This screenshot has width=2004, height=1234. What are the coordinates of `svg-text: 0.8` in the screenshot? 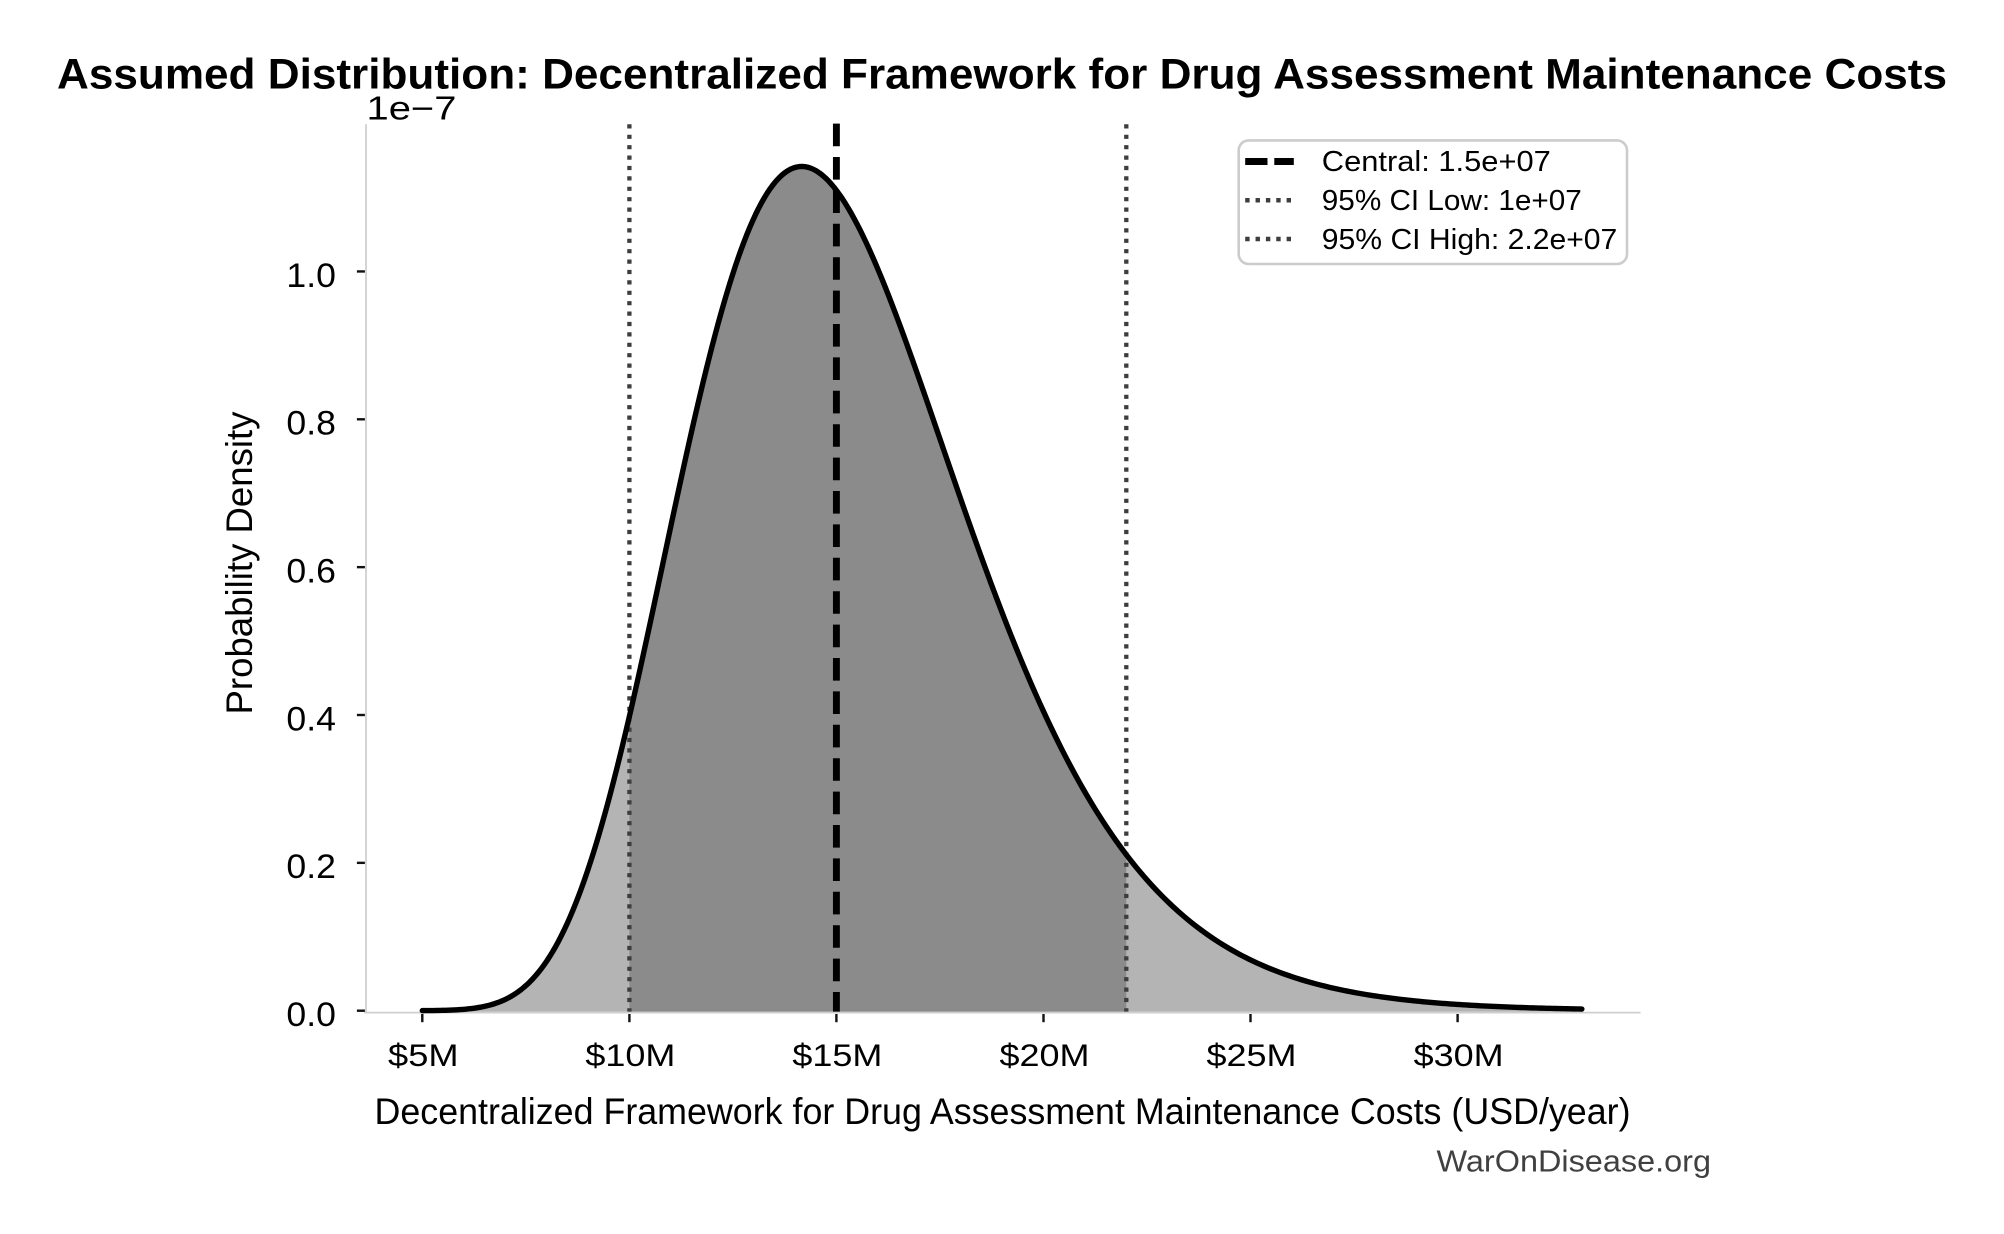 It's located at (311, 424).